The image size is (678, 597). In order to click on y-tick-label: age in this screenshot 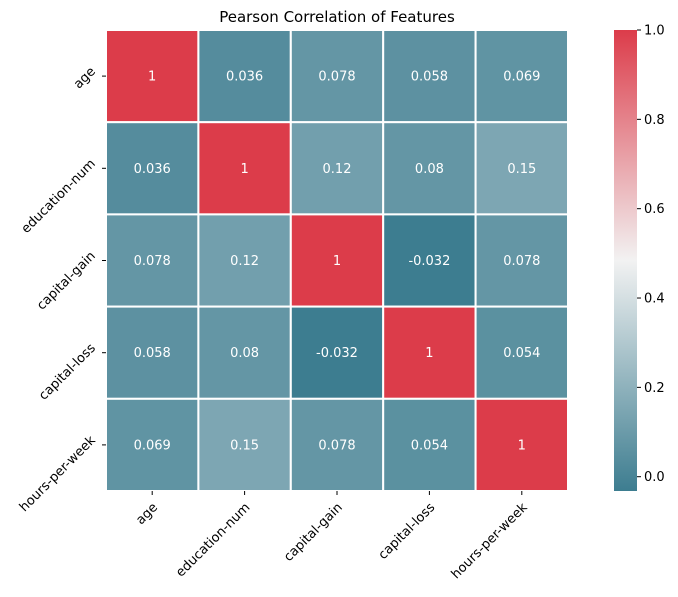, I will do `click(85, 78)`.